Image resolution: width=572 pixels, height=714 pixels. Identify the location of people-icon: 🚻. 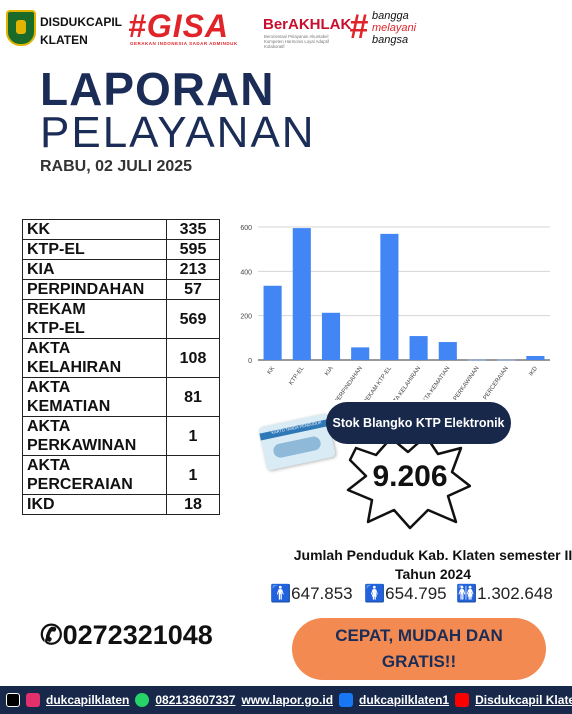
(467, 593).